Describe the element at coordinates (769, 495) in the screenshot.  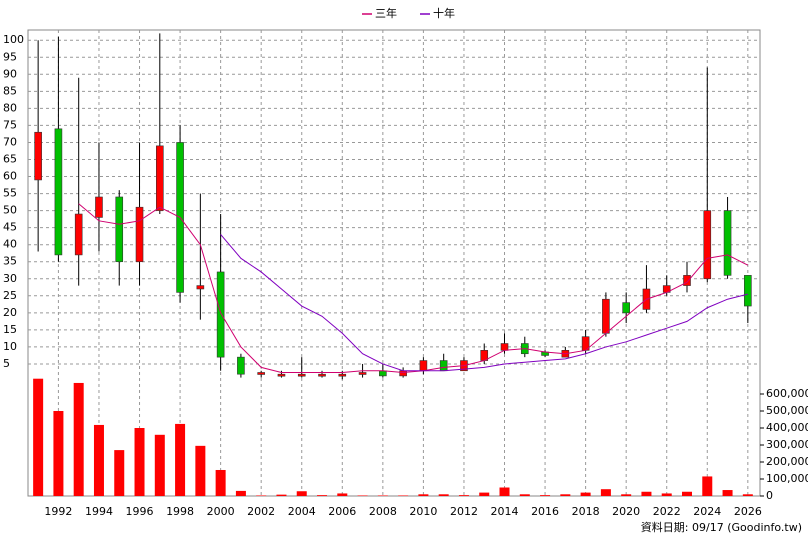
I see `y2-tick-label: 0` at that location.